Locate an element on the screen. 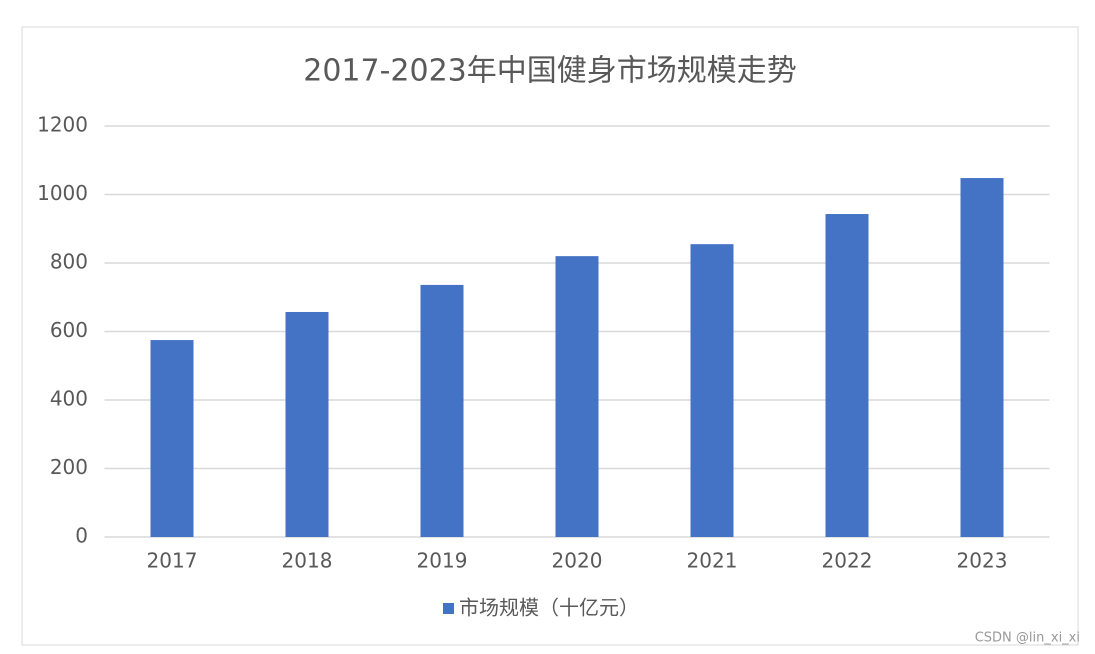 This screenshot has width=1095, height=654. chart-title: 2017-2023年中国健身市场规模走势 is located at coordinates (550, 71).